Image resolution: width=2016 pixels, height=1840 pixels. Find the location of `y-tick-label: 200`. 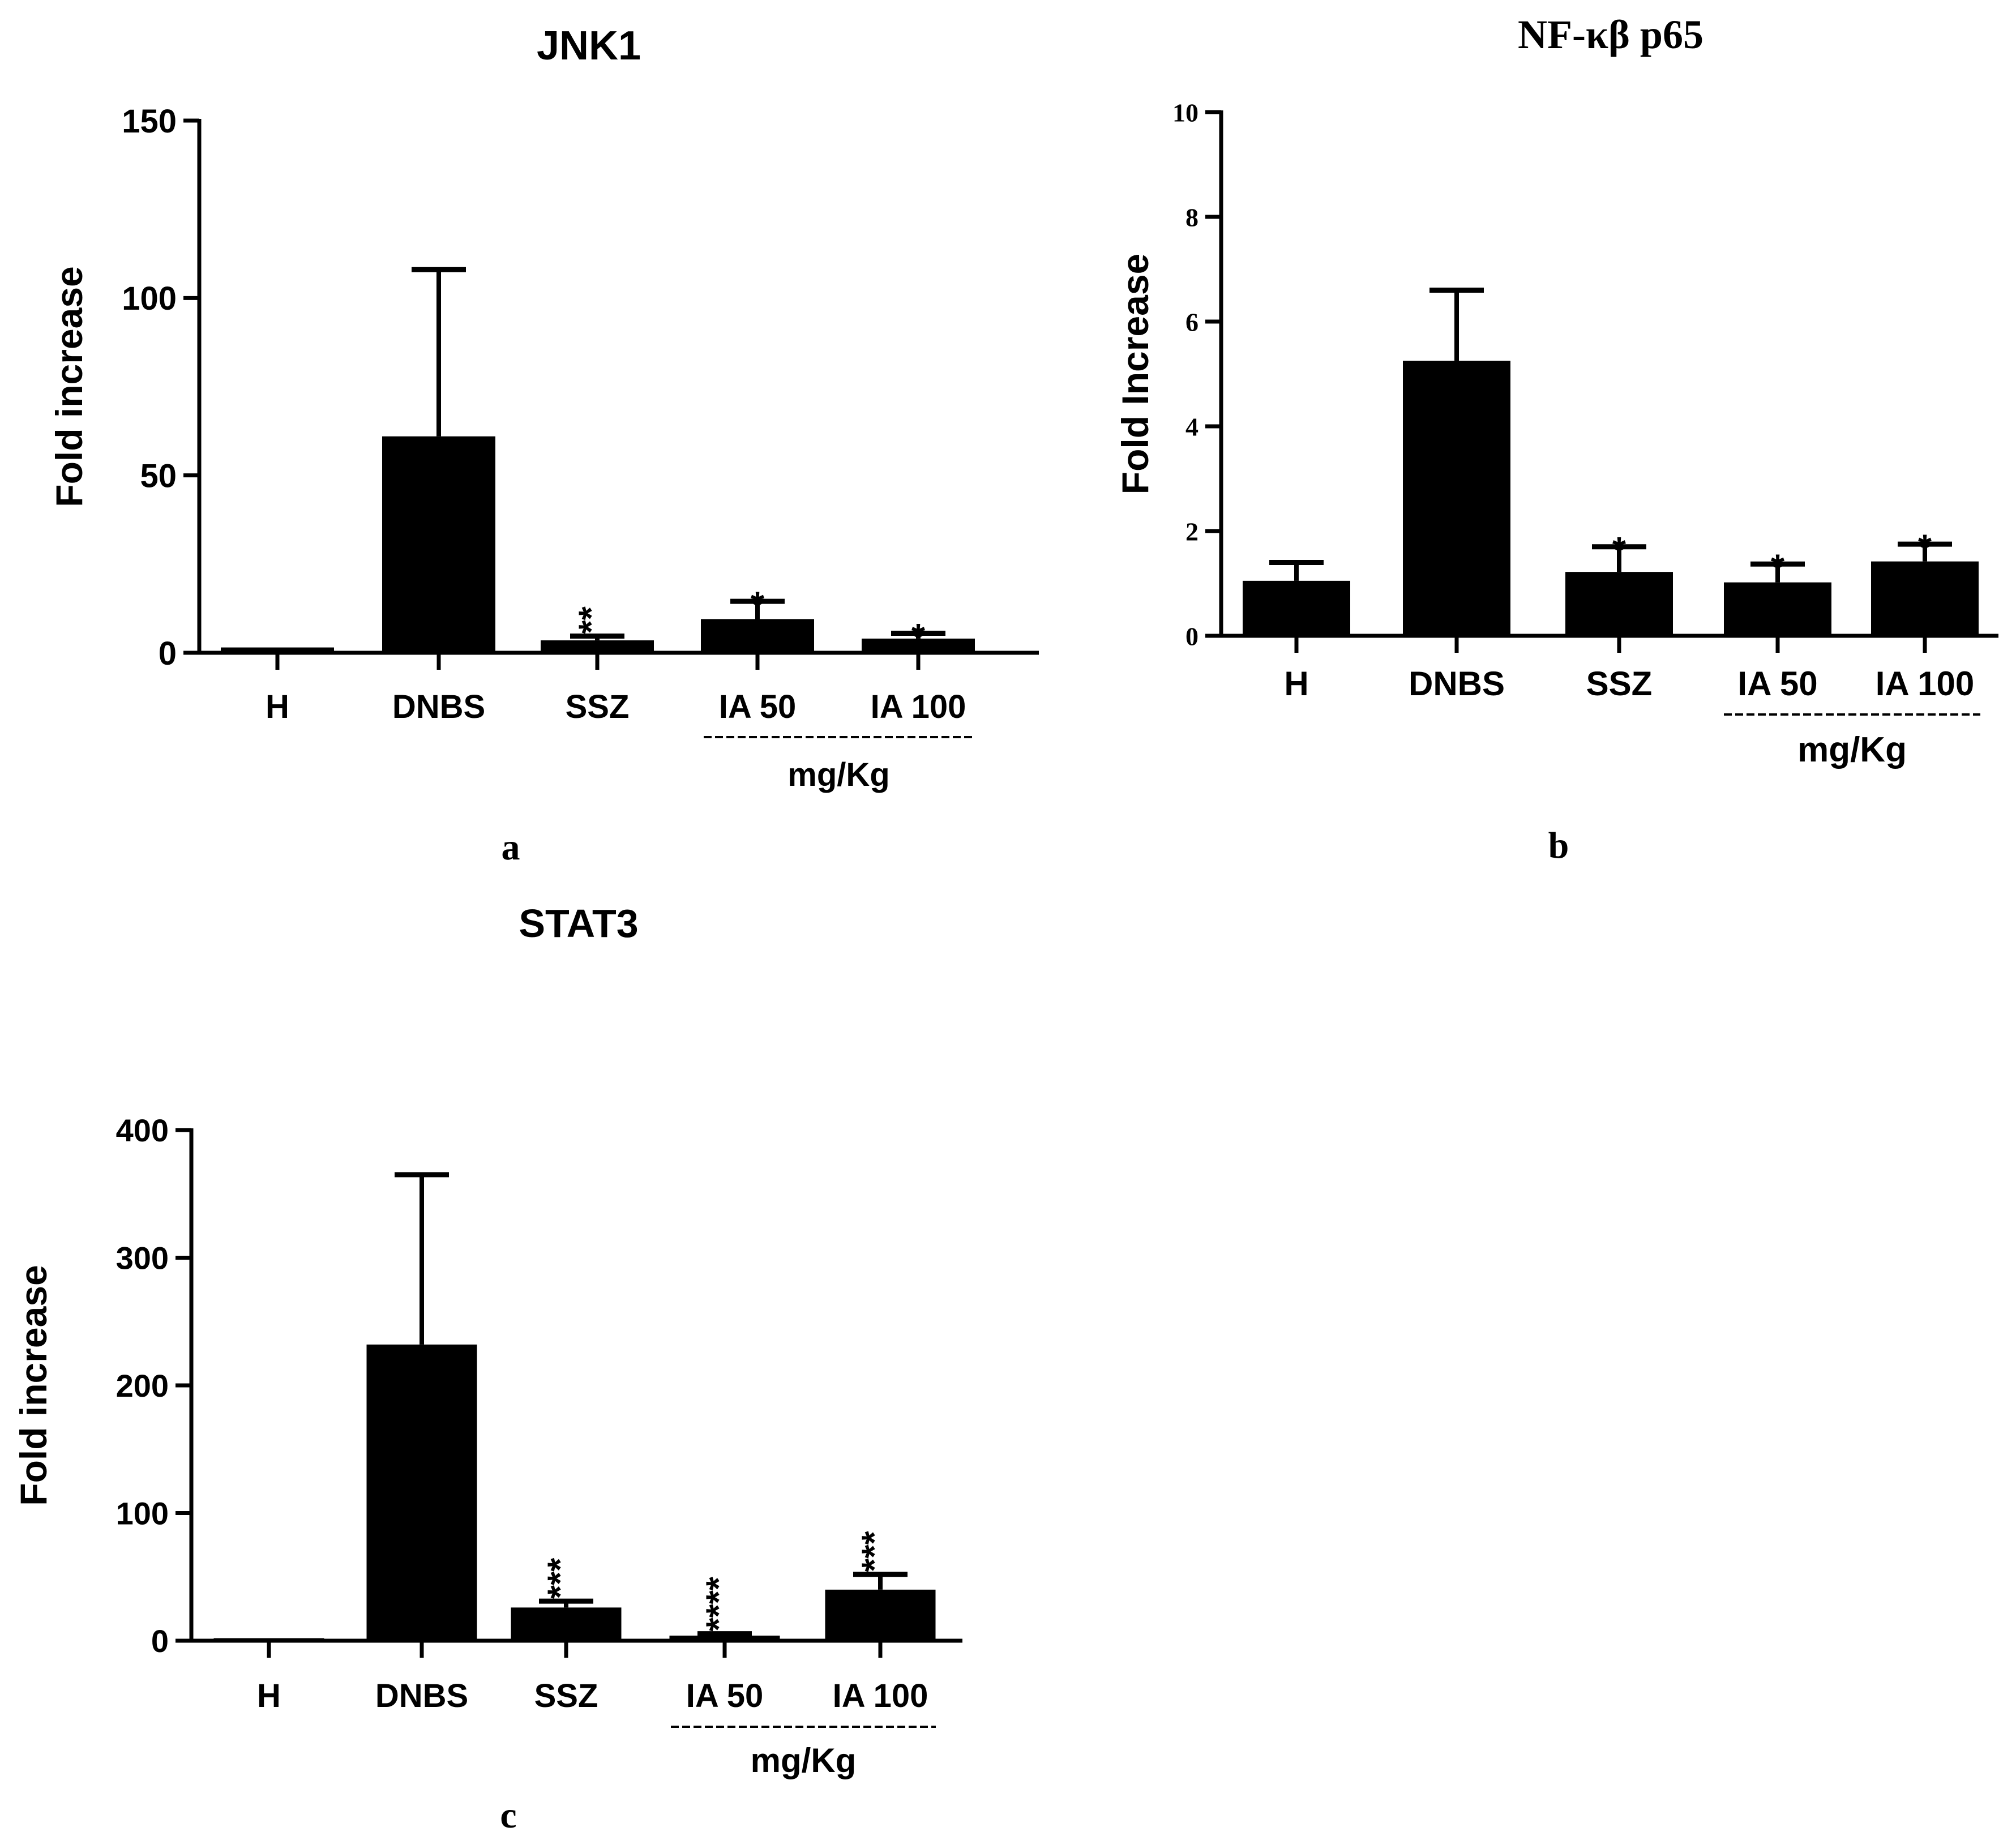

y-tick-label: 200 is located at coordinates (142, 1385).